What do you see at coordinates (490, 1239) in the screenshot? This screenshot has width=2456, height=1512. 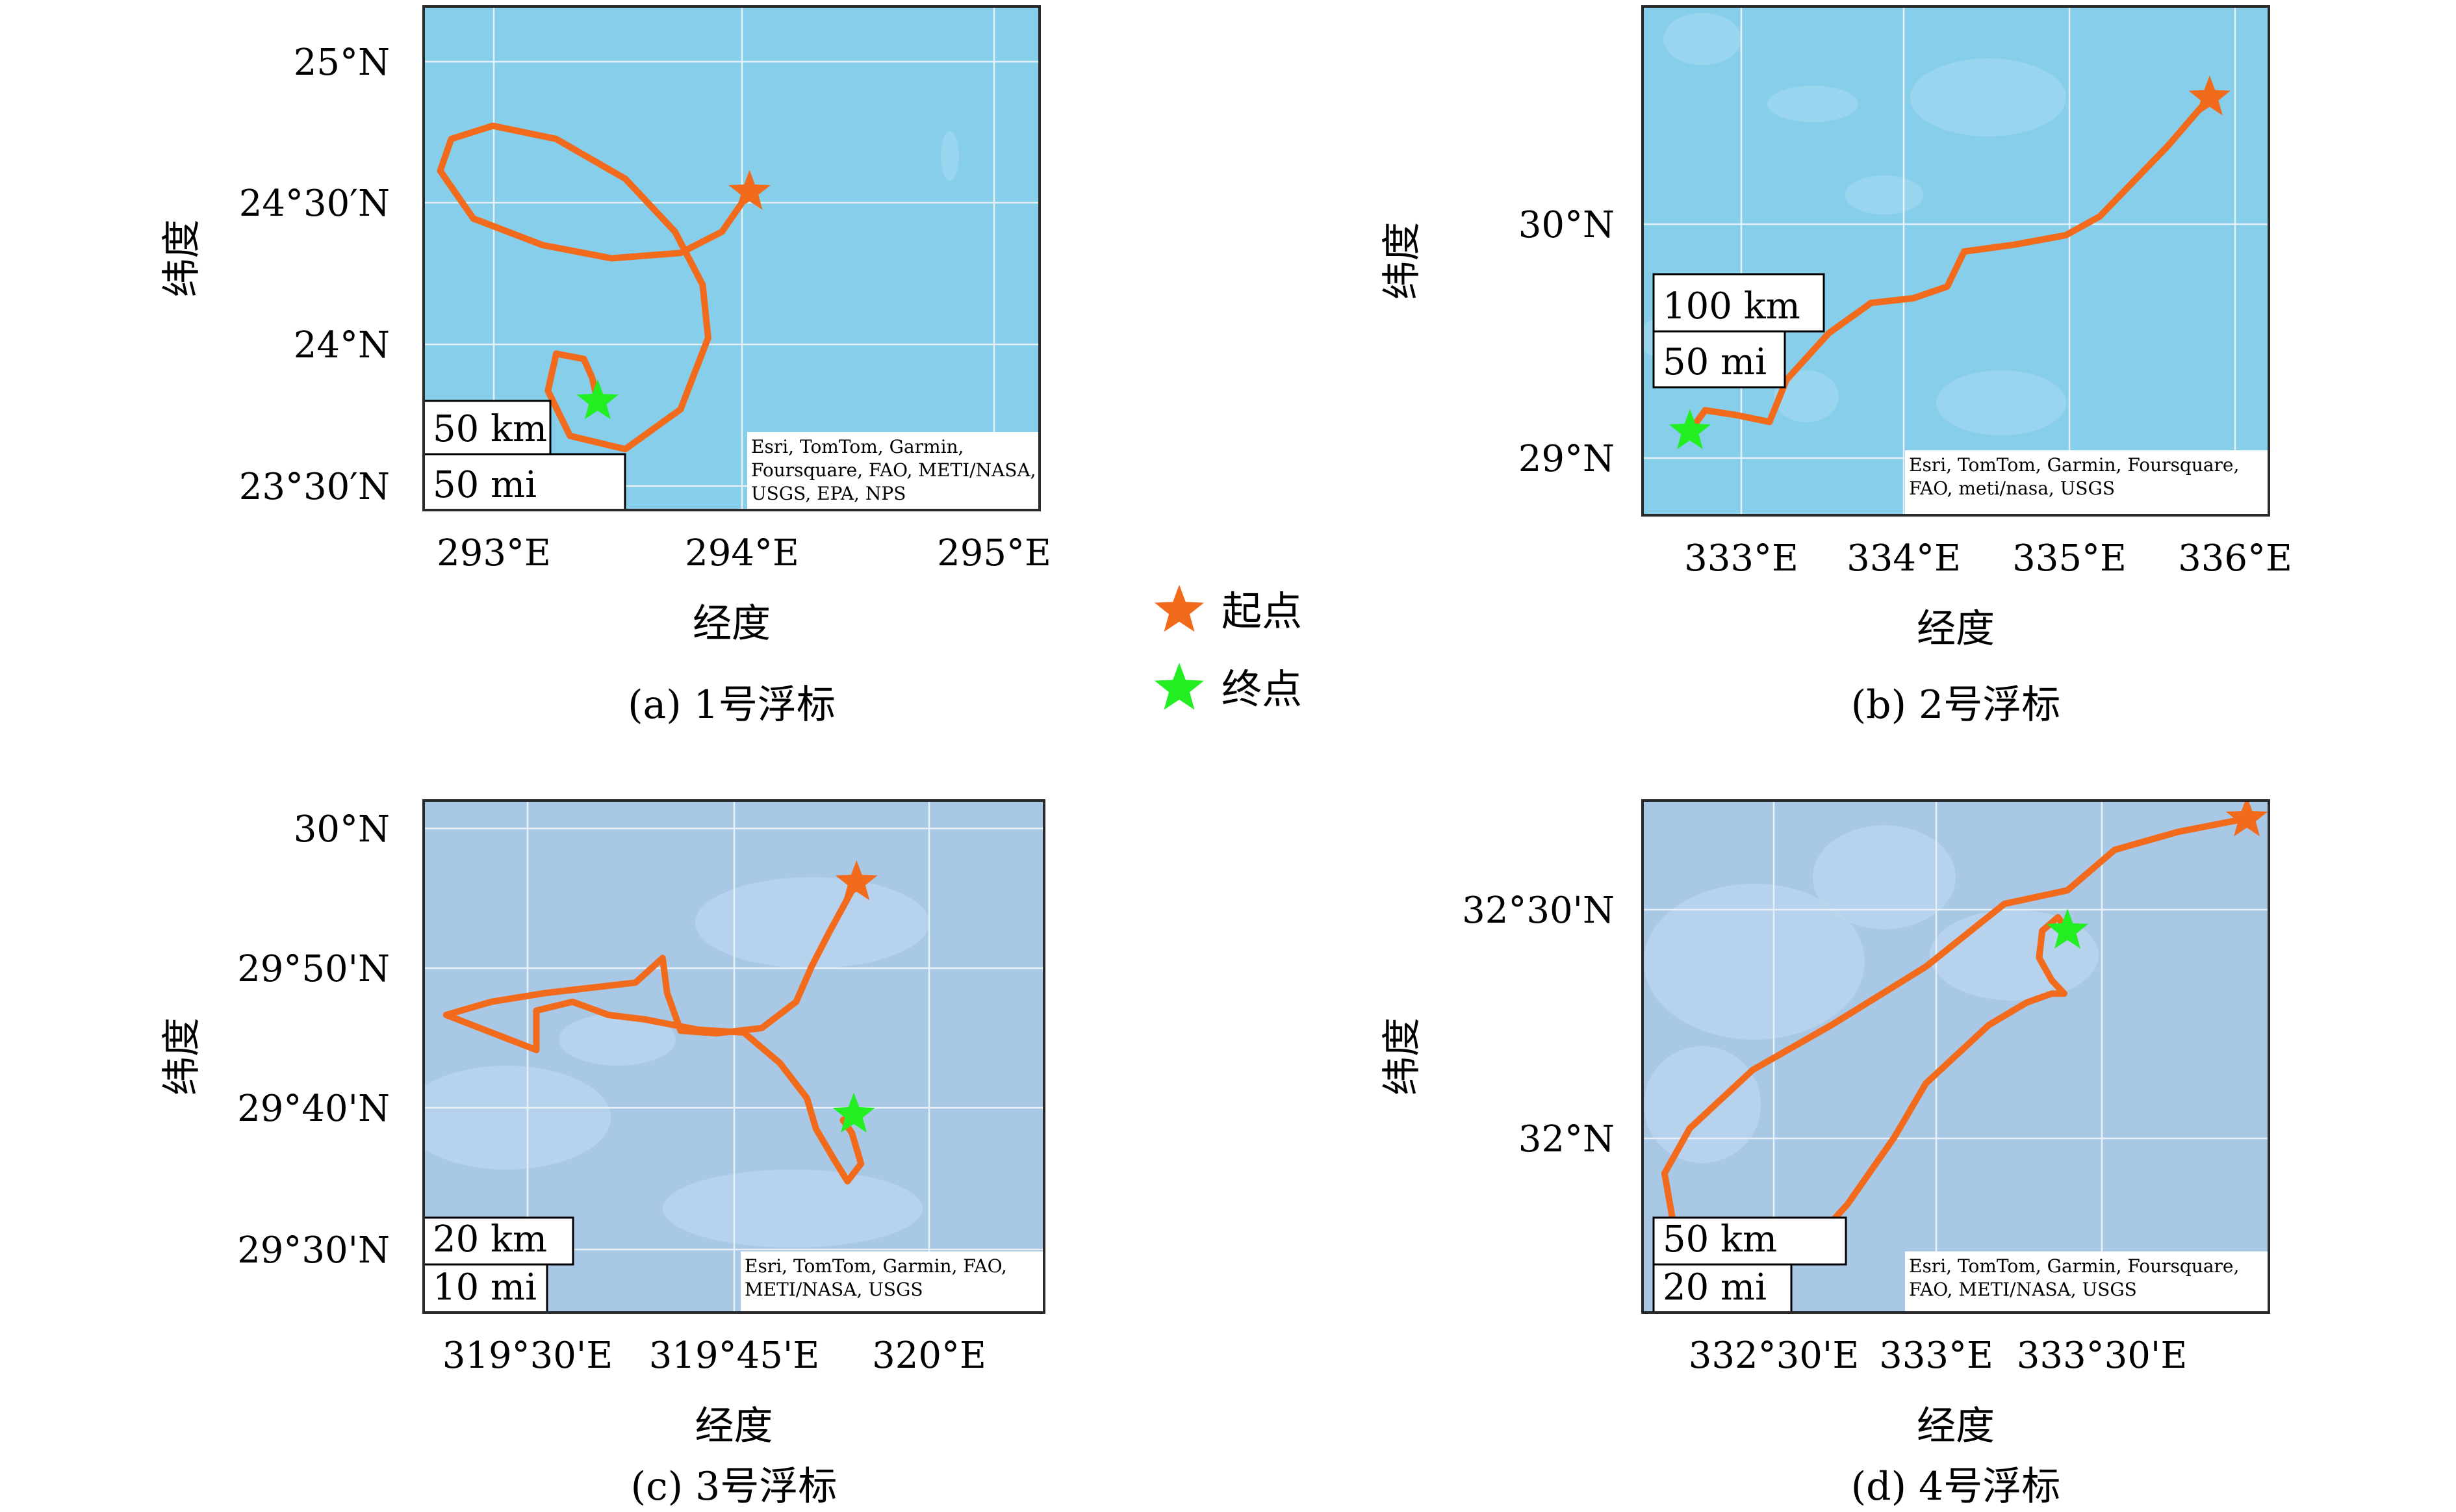 I see `scale-bar-km-label: 20 km` at bounding box center [490, 1239].